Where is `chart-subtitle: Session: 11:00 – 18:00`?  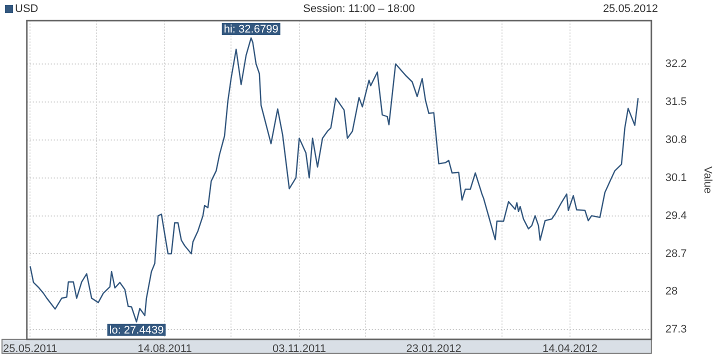 chart-subtitle: Session: 11:00 – 18:00 is located at coordinates (359, 9).